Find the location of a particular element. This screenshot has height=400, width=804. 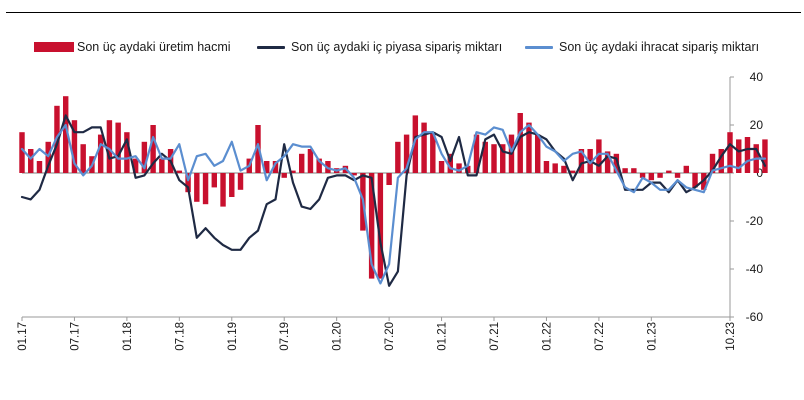

legend-label-production: Son üç aydaki üretim hacmi is located at coordinates (154, 47).